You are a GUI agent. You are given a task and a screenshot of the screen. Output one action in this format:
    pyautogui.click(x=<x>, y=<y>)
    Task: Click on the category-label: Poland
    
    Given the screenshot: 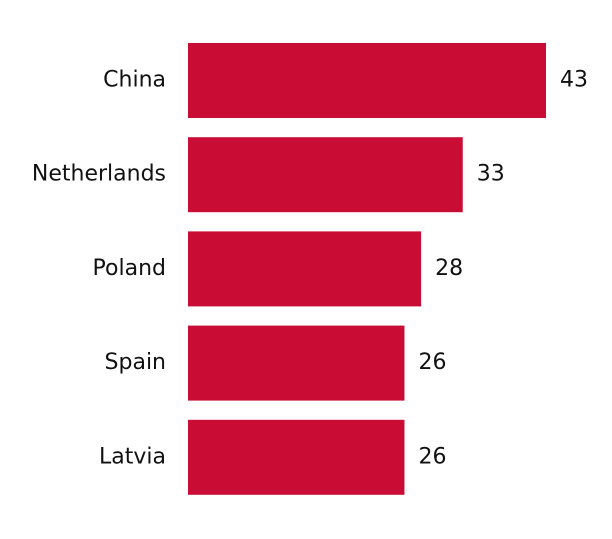 What is the action you would take?
    pyautogui.click(x=129, y=268)
    